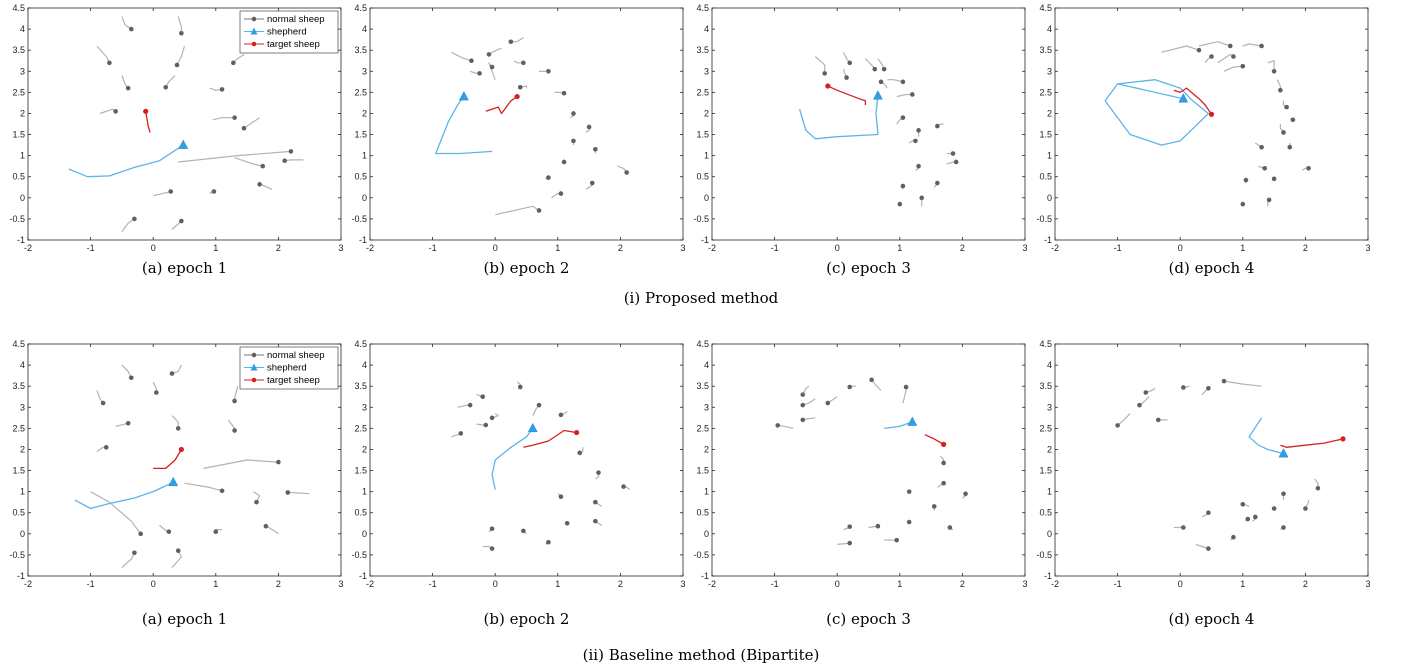  Describe the element at coordinates (1211, 460) in the screenshot. I see `axes-box` at that location.